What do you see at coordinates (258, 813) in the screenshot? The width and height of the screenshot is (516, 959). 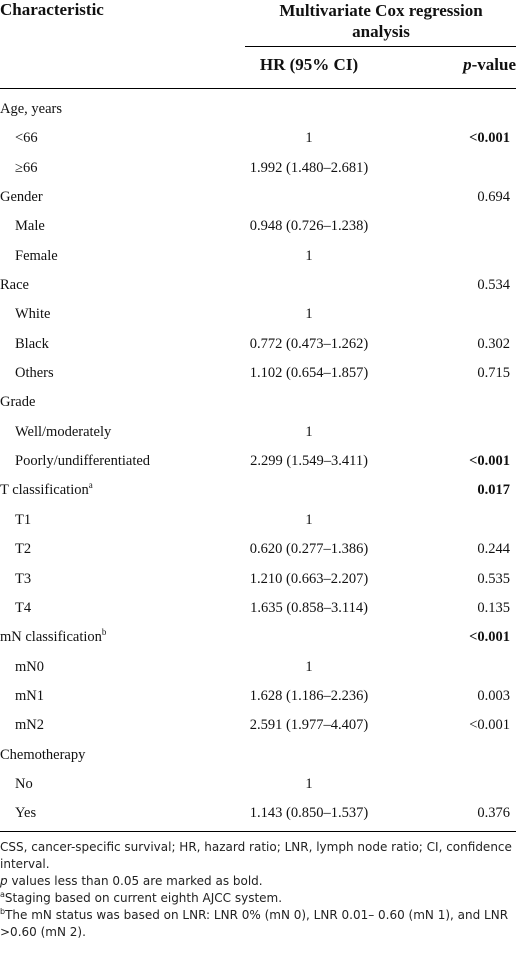 I see `table-row: Yes 1.143 (0.850–1.537) 0.376` at bounding box center [258, 813].